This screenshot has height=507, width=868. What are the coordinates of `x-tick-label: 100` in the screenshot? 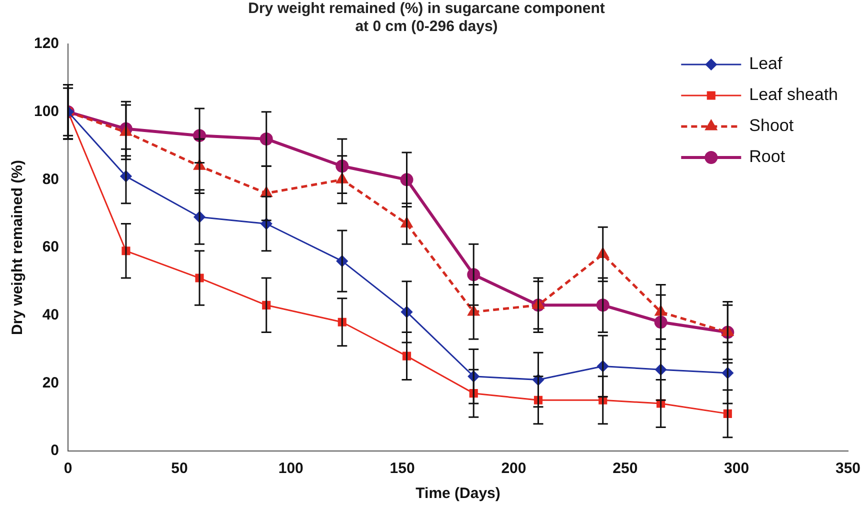 It's located at (291, 469).